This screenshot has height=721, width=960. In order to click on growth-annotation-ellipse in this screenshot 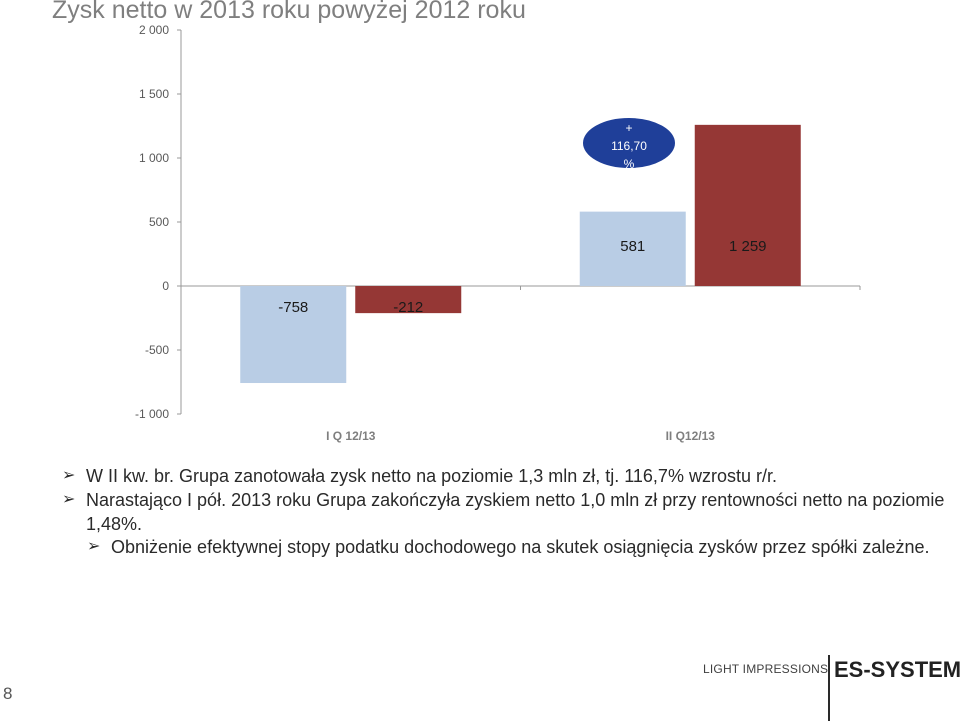, I will do `click(629, 143)`.